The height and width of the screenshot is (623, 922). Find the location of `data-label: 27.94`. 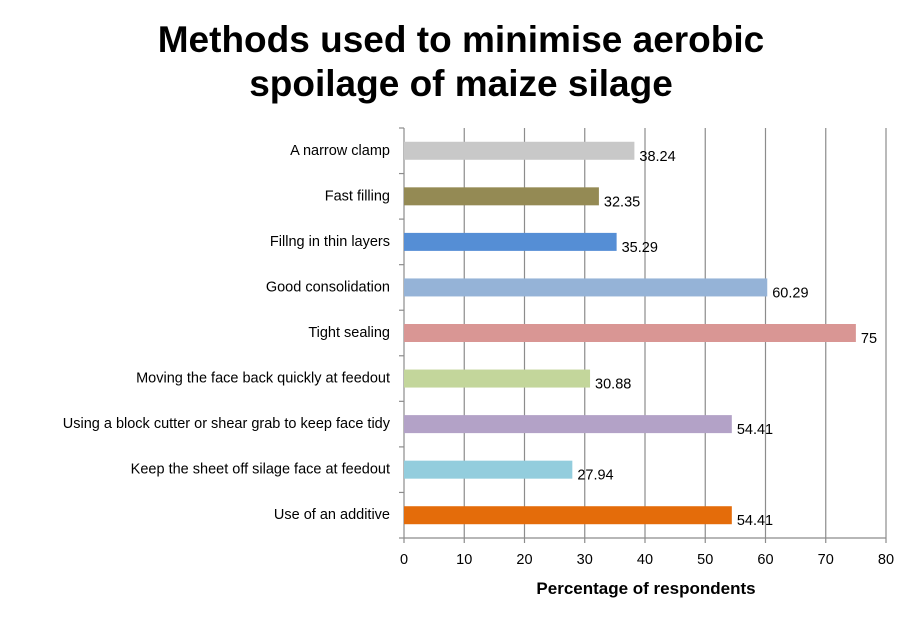

data-label: 27.94 is located at coordinates (595, 476).